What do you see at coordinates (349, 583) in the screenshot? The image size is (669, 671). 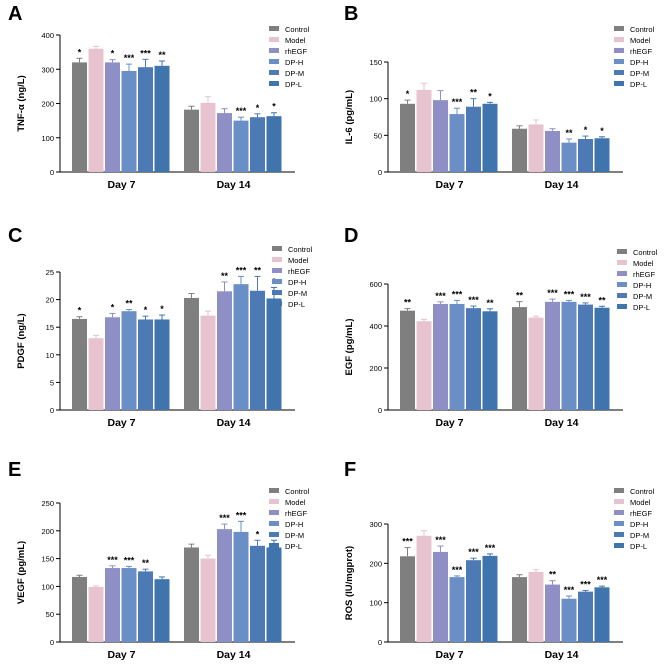 I see `y-axis-label: ROS (IU/mgprot)` at bounding box center [349, 583].